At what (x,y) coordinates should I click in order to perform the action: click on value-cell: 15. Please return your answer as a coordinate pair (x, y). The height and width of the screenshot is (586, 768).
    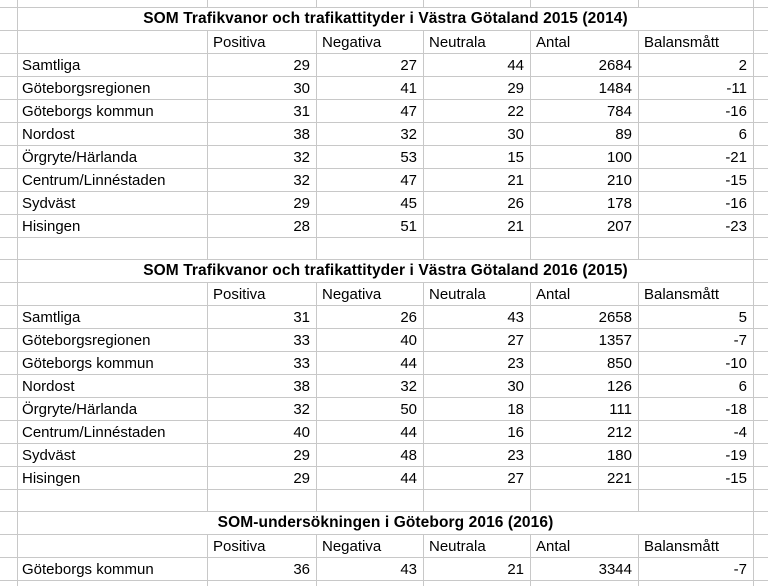
    Looking at the image, I should click on (477, 157).